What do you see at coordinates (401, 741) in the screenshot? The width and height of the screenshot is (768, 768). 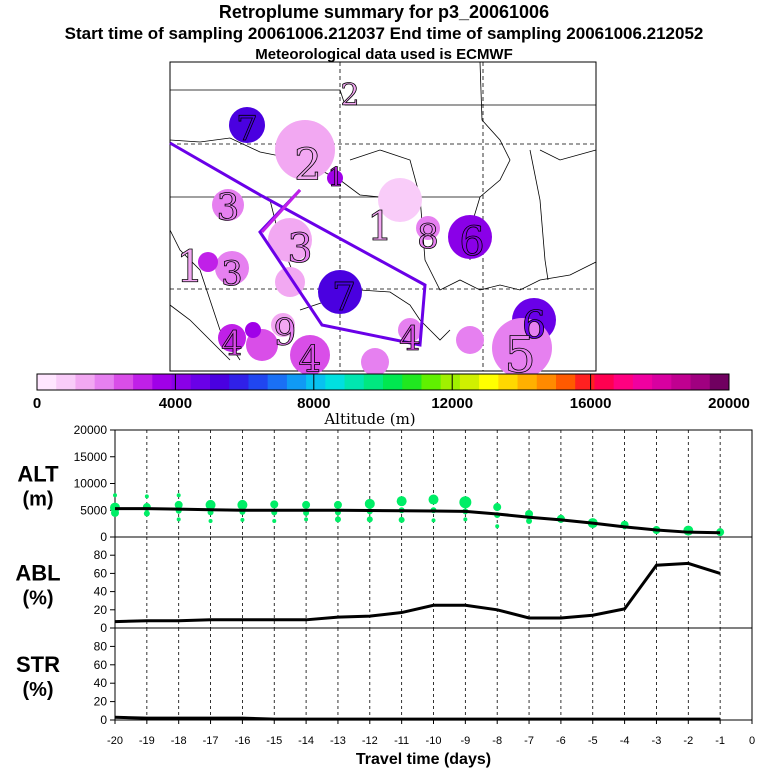 I see `x-tick-label: -11` at bounding box center [401, 741].